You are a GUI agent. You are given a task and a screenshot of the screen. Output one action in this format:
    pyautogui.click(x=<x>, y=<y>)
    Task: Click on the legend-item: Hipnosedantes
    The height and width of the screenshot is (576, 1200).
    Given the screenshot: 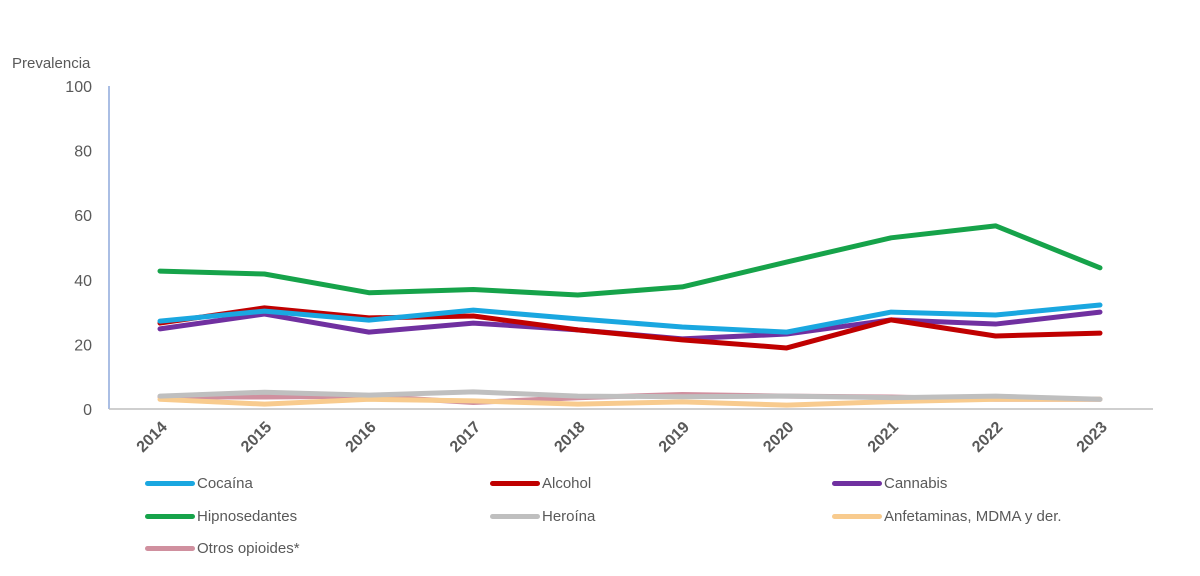 What is the action you would take?
    pyautogui.click(x=221, y=516)
    